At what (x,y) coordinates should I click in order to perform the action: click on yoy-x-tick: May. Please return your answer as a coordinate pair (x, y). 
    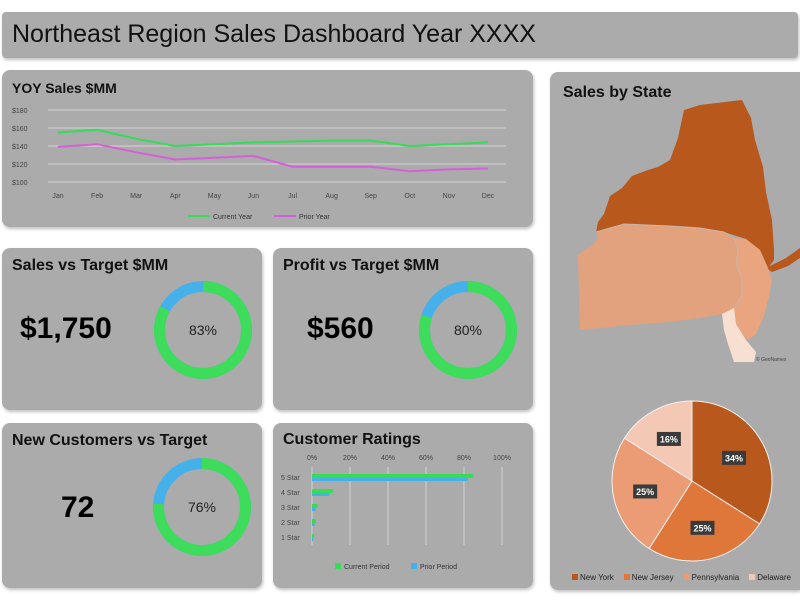
    Looking at the image, I should click on (215, 196).